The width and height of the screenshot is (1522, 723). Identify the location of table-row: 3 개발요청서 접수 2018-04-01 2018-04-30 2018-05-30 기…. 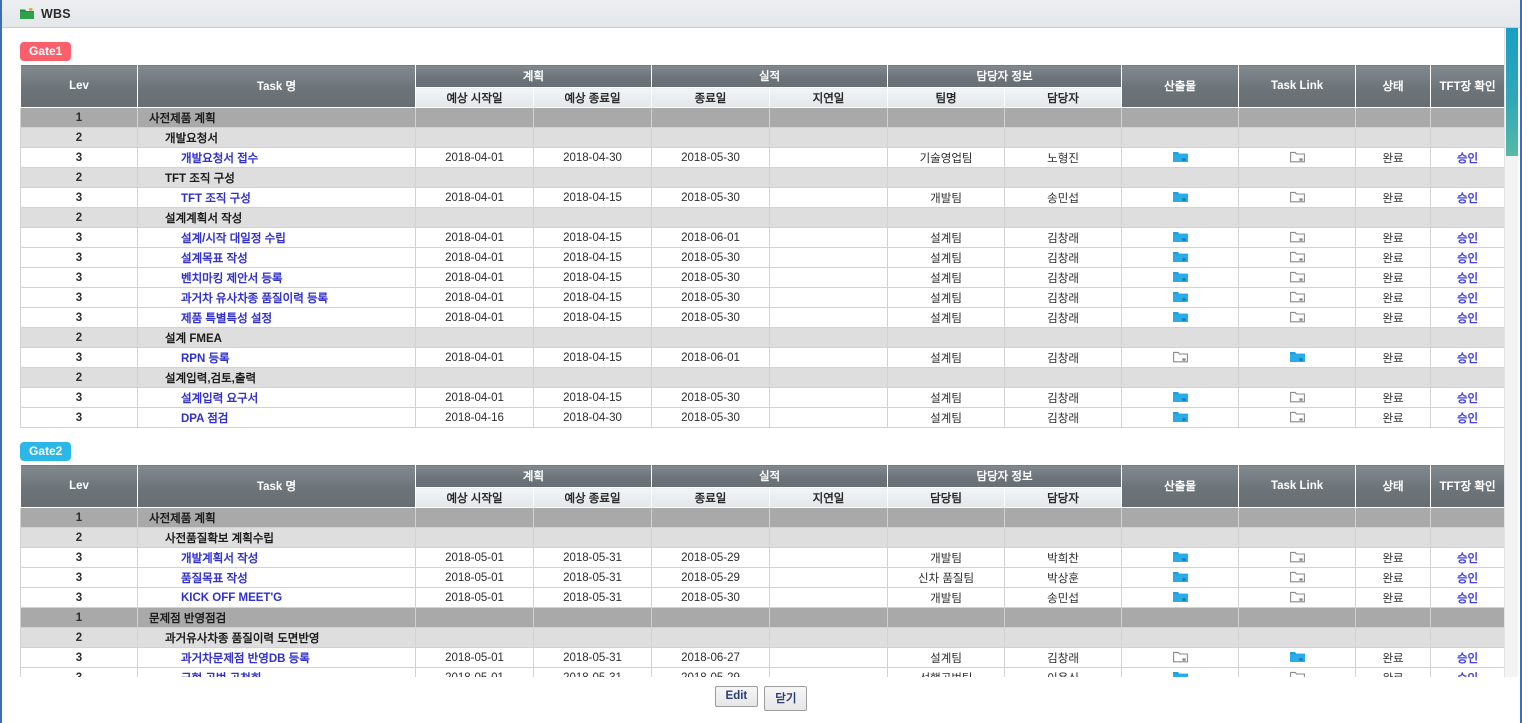
(763, 157).